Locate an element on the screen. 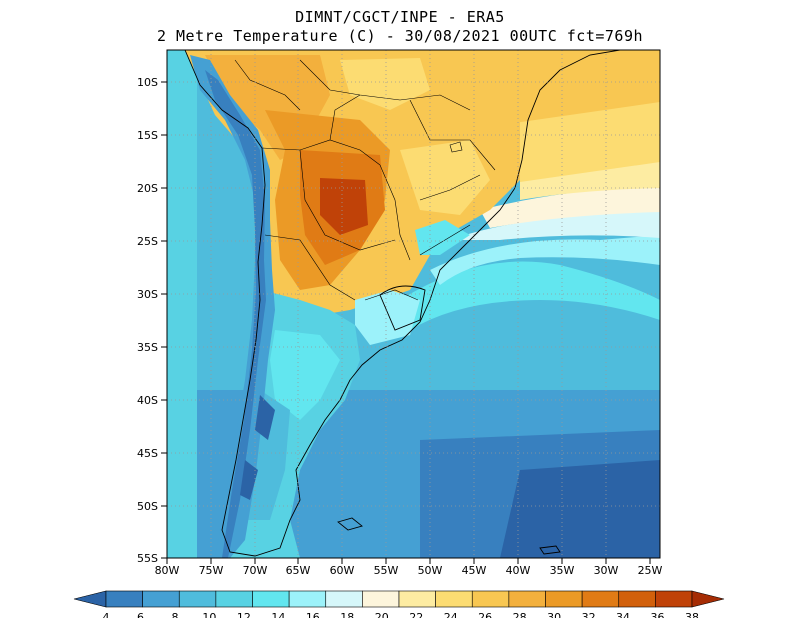 Image resolution: width=800 pixels, height=618 pixels. lat-label-50s: 50S is located at coordinates (147, 506).